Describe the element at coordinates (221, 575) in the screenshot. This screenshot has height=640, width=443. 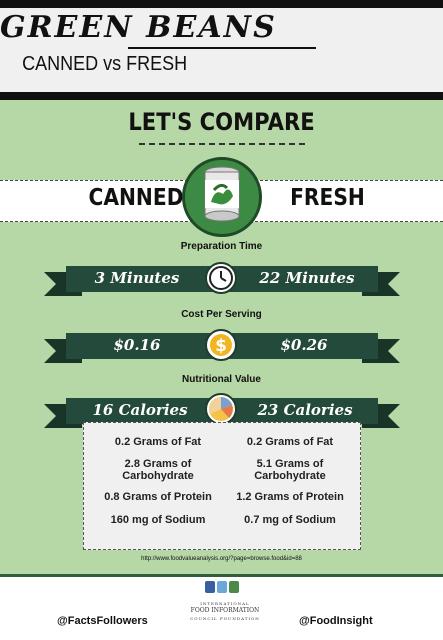
I see `footer-divider` at that location.